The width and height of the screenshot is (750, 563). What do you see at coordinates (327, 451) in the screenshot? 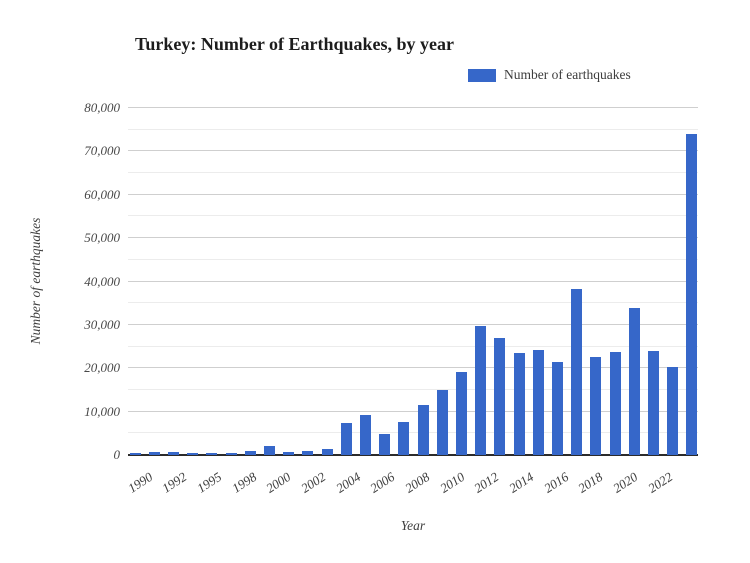
I see `bar-2004` at bounding box center [327, 451].